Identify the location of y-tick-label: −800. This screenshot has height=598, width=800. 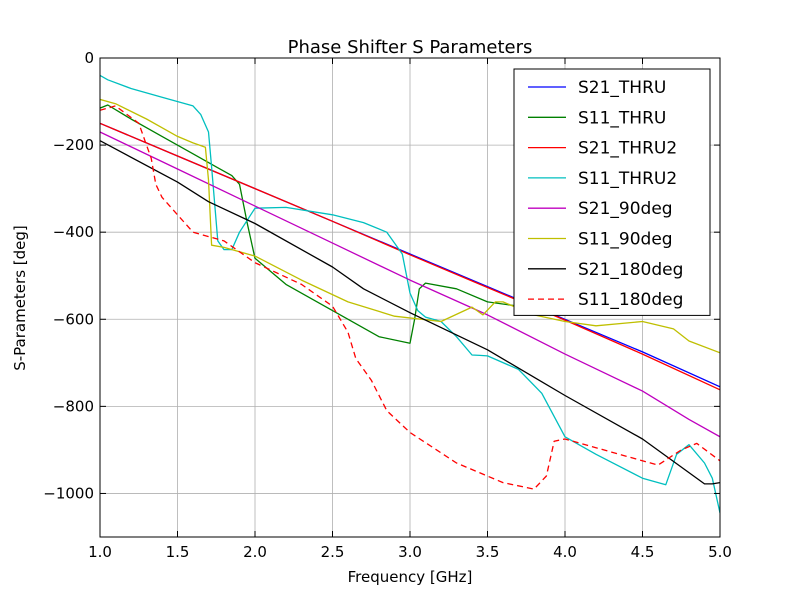
(73, 406).